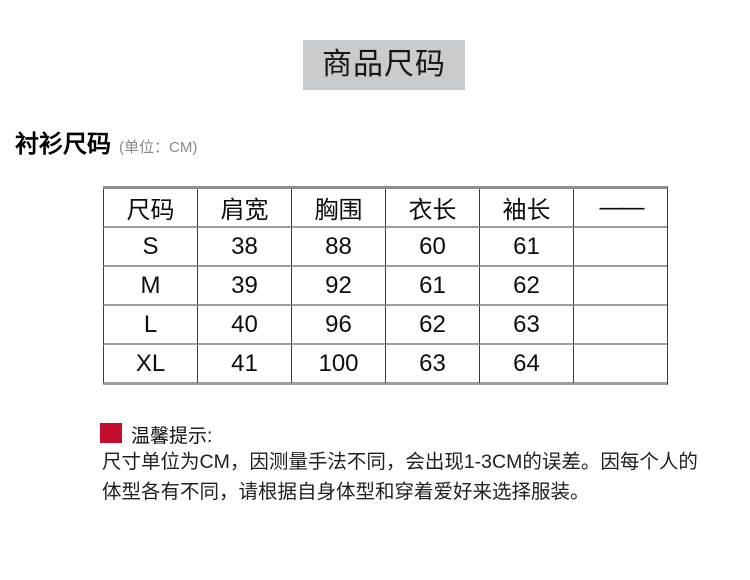 Image resolution: width=750 pixels, height=580 pixels. Describe the element at coordinates (526, 364) in the screenshot. I see `cell-sleeve: 64` at that location.